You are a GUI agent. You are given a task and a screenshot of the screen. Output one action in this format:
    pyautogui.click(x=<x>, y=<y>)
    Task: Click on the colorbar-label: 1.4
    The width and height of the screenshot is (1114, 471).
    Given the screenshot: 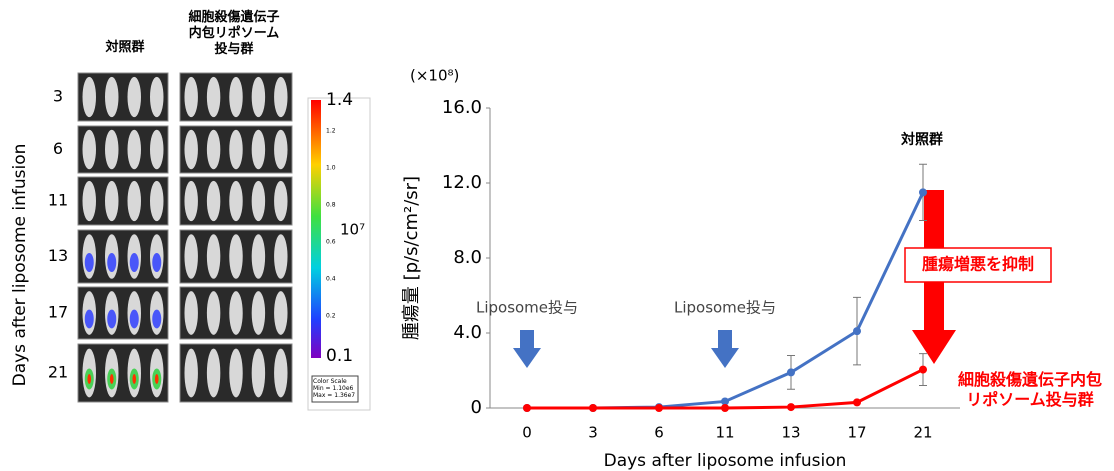 What is the action you would take?
    pyautogui.click(x=339, y=100)
    